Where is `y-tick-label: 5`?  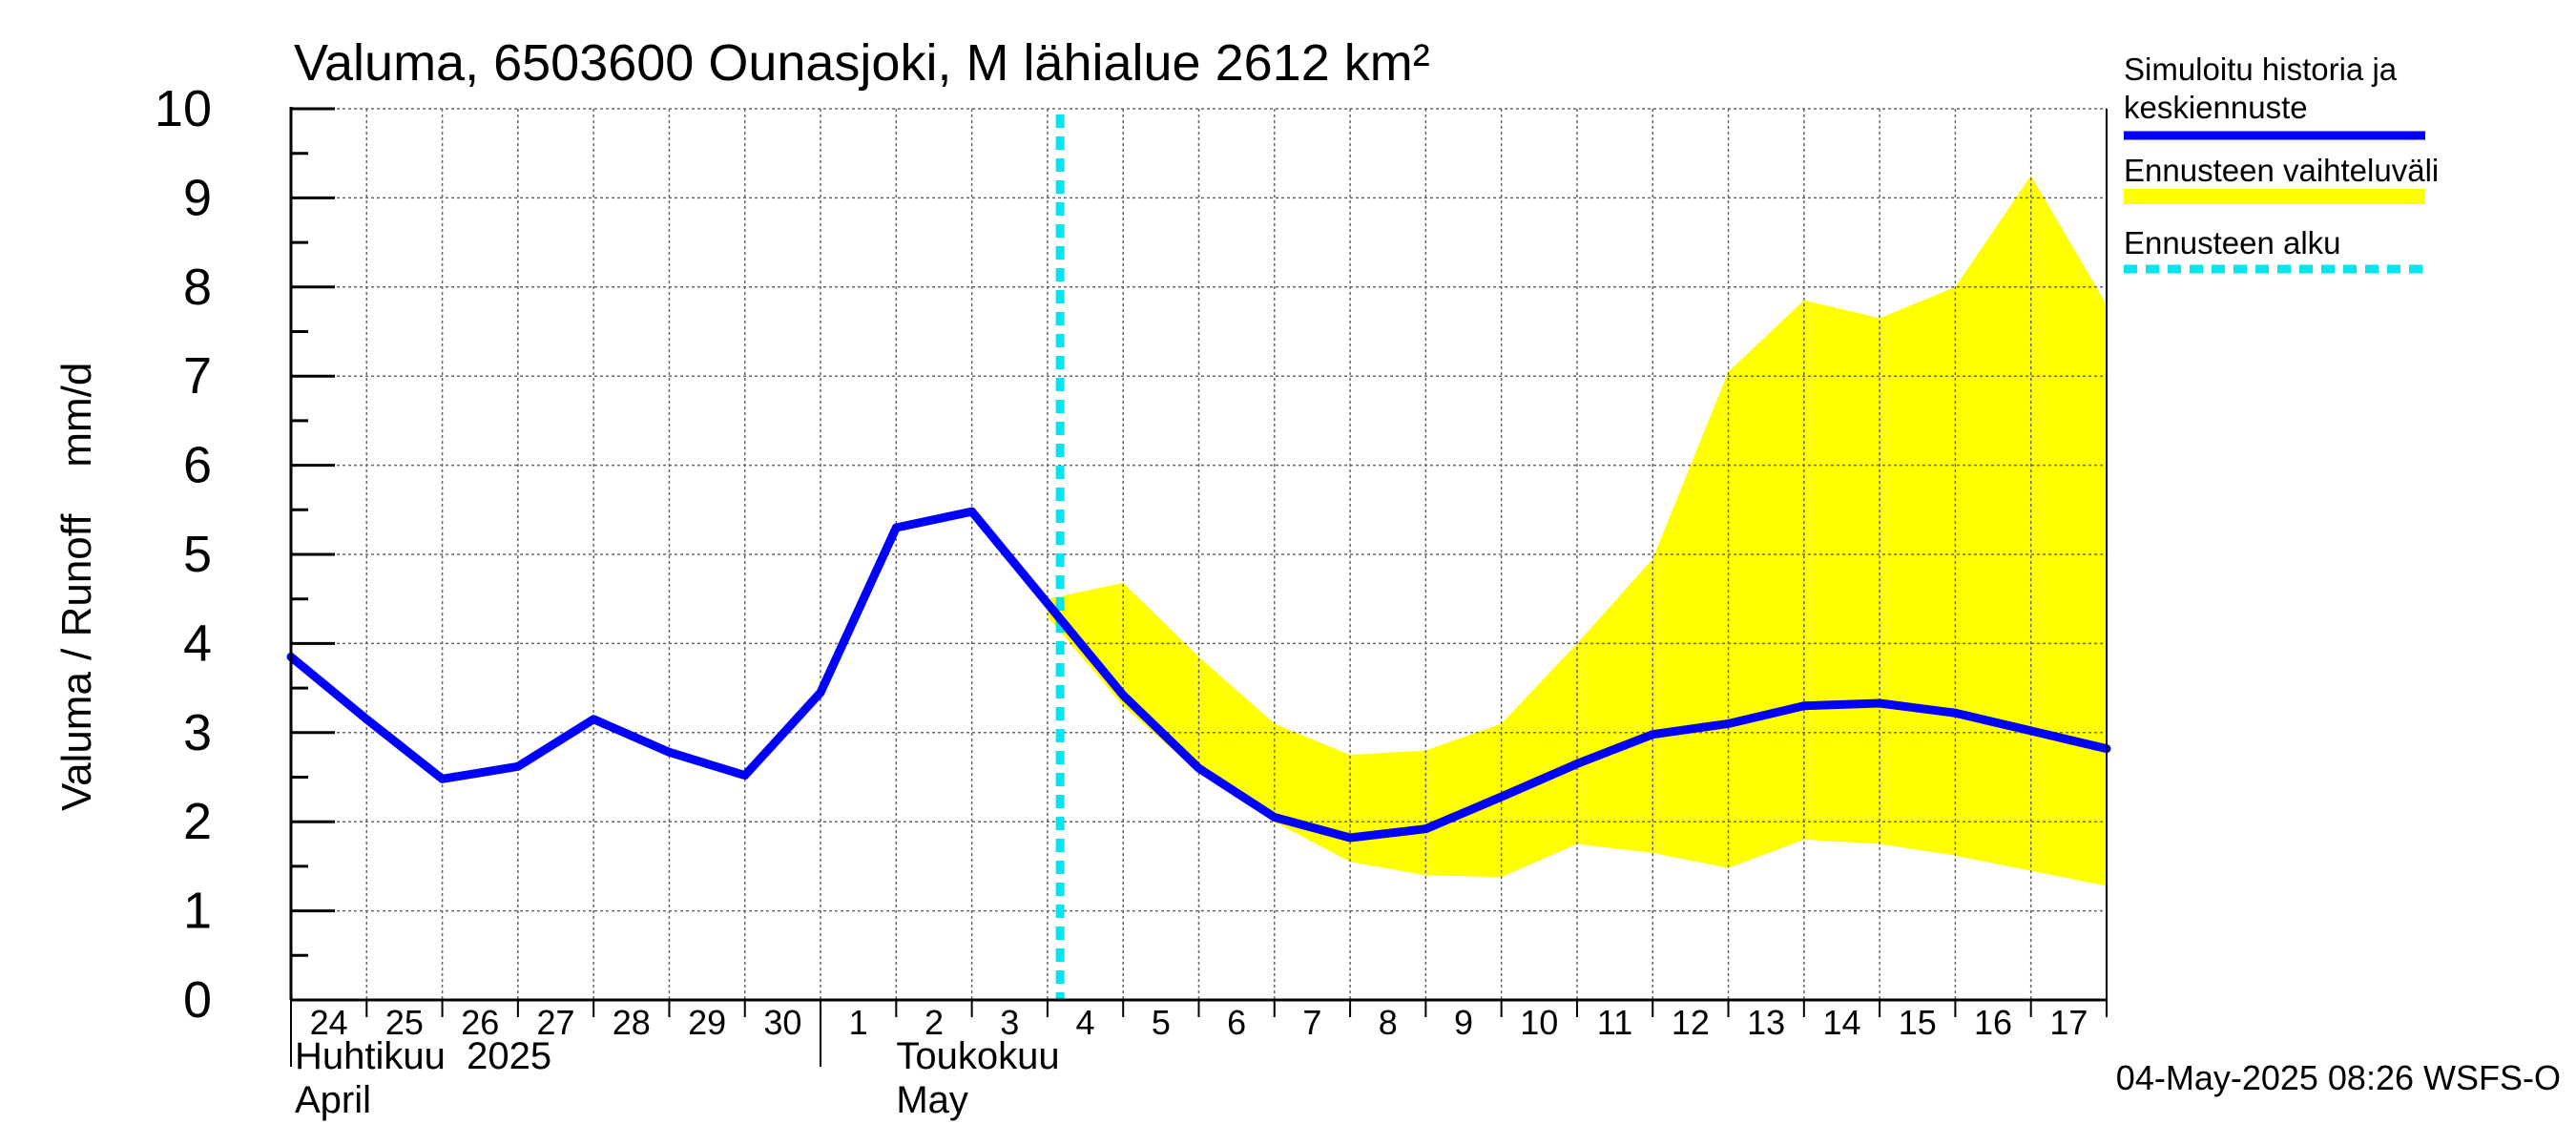
y-tick-label: 5 is located at coordinates (197, 555).